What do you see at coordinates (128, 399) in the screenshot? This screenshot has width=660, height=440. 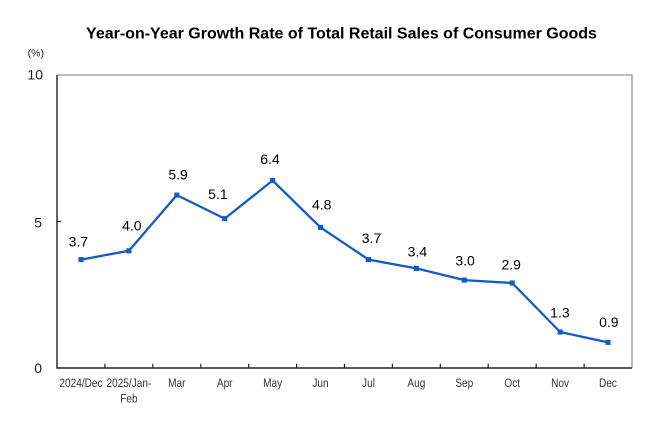 I see `svg-text: Feb` at bounding box center [128, 399].